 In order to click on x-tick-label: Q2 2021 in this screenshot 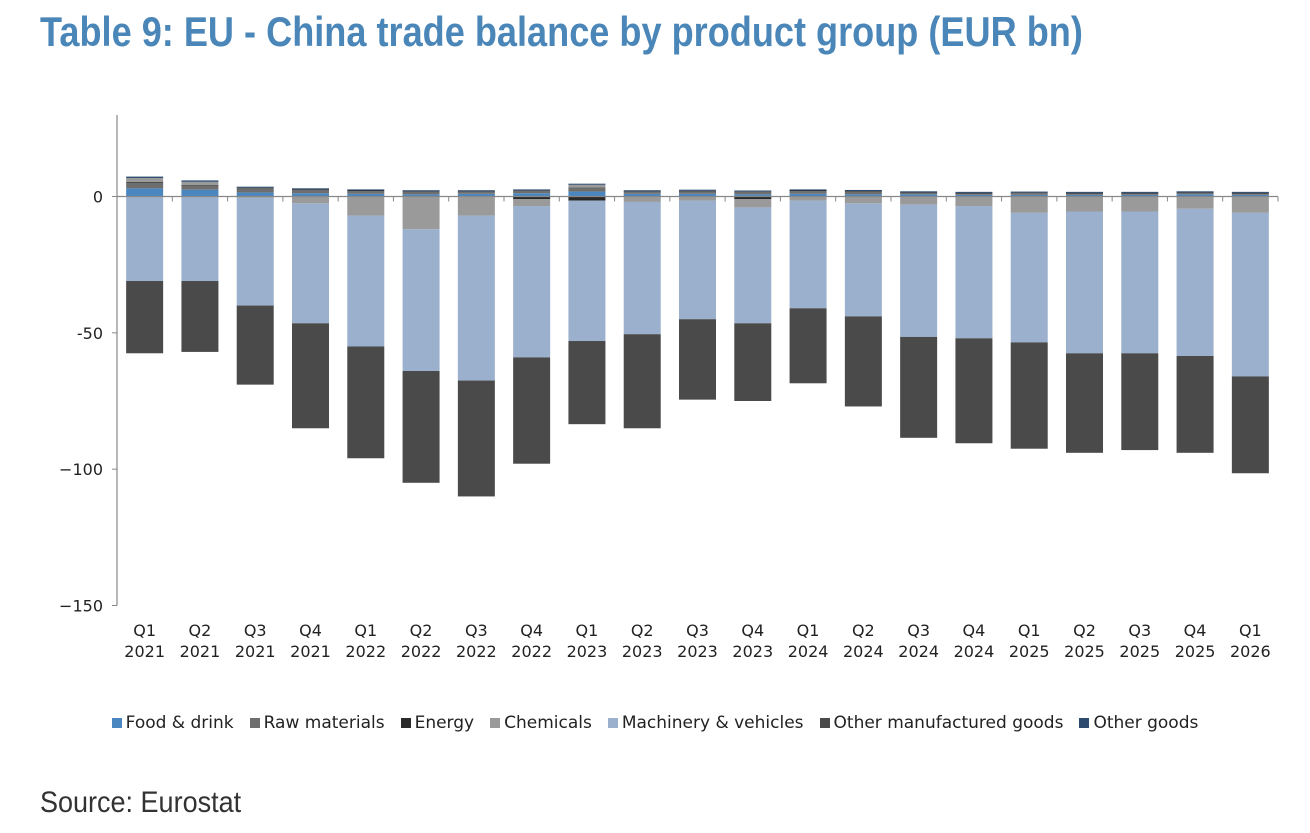, I will do `click(200, 641)`.